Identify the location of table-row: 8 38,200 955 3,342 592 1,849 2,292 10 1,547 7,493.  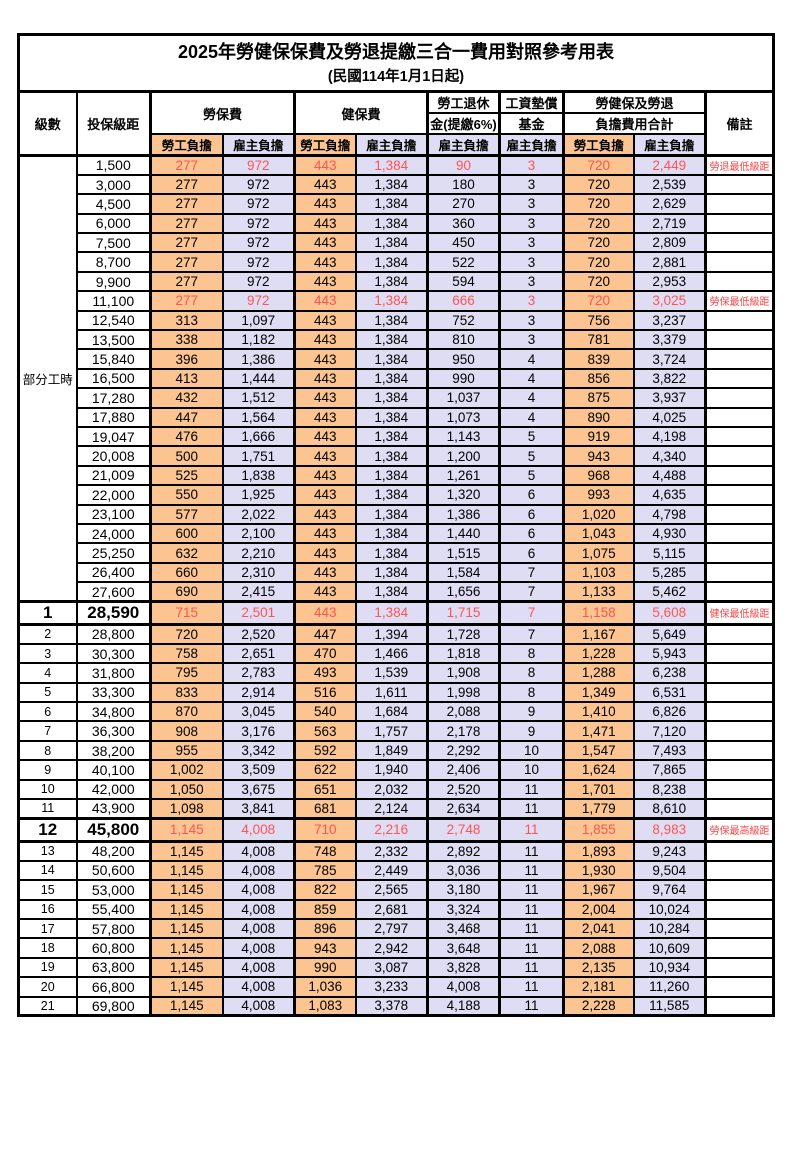
(396, 750).